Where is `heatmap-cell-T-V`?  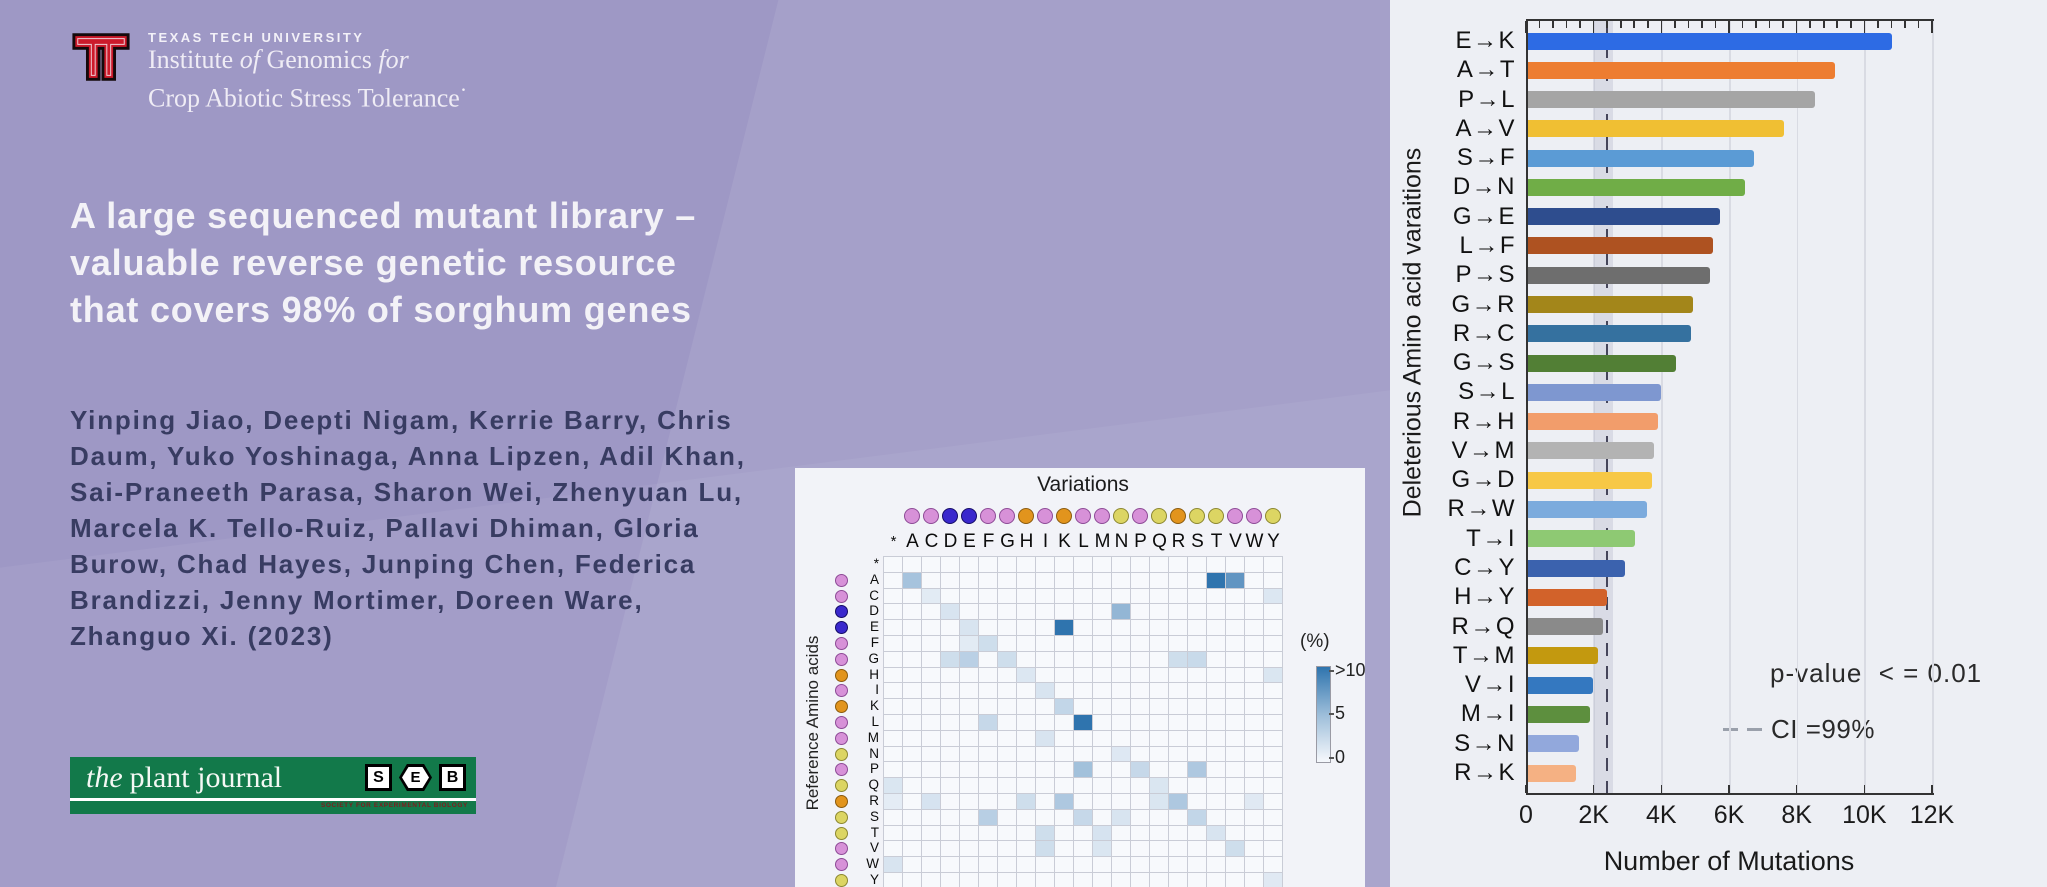 heatmap-cell-T-V is located at coordinates (1235, 833).